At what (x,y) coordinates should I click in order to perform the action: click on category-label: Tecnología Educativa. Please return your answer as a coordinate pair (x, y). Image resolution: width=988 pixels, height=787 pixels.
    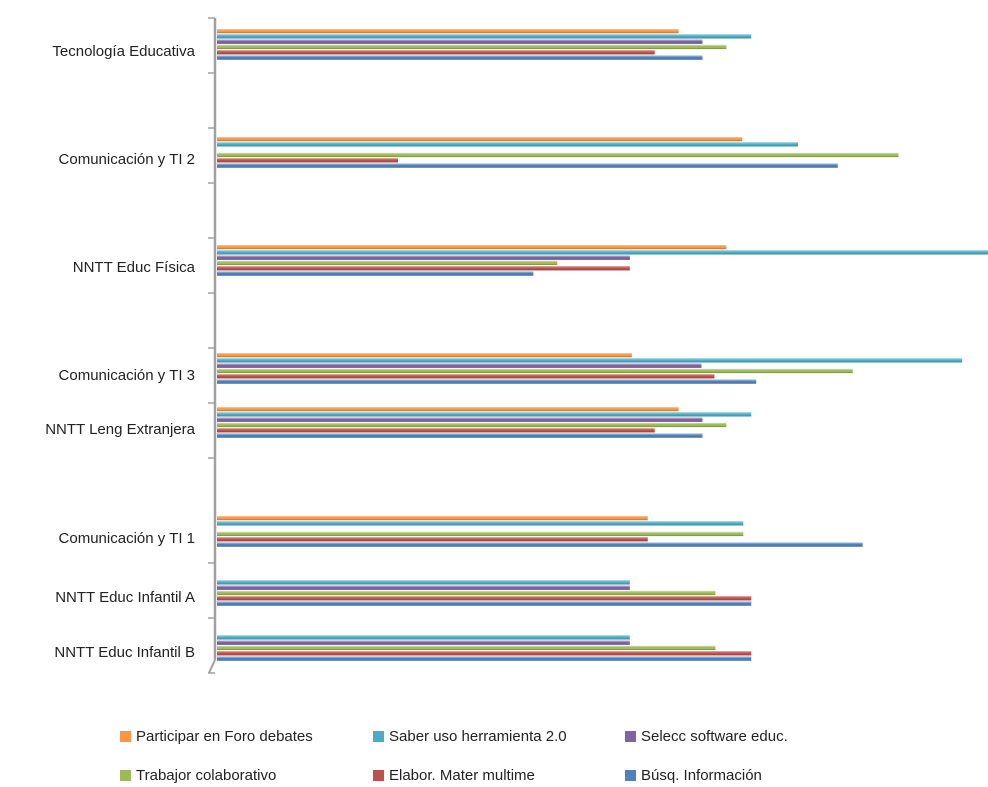
    Looking at the image, I should click on (123, 51).